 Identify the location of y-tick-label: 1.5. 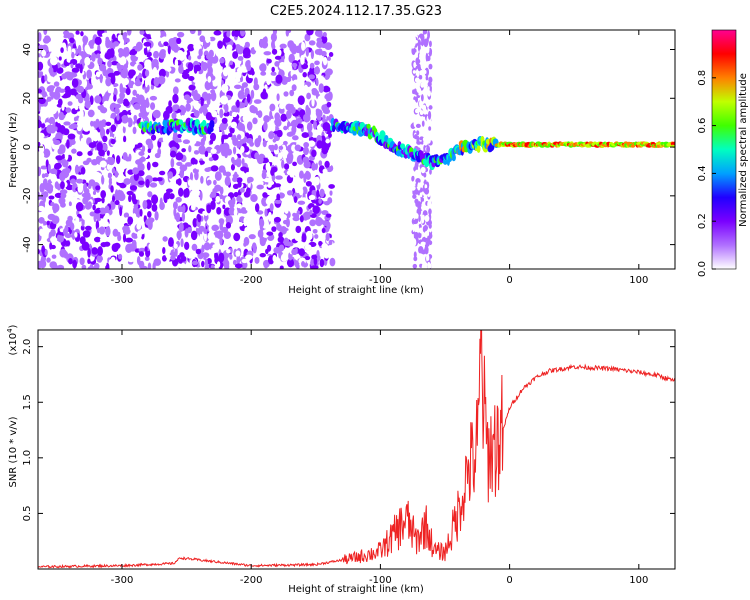
(27, 402).